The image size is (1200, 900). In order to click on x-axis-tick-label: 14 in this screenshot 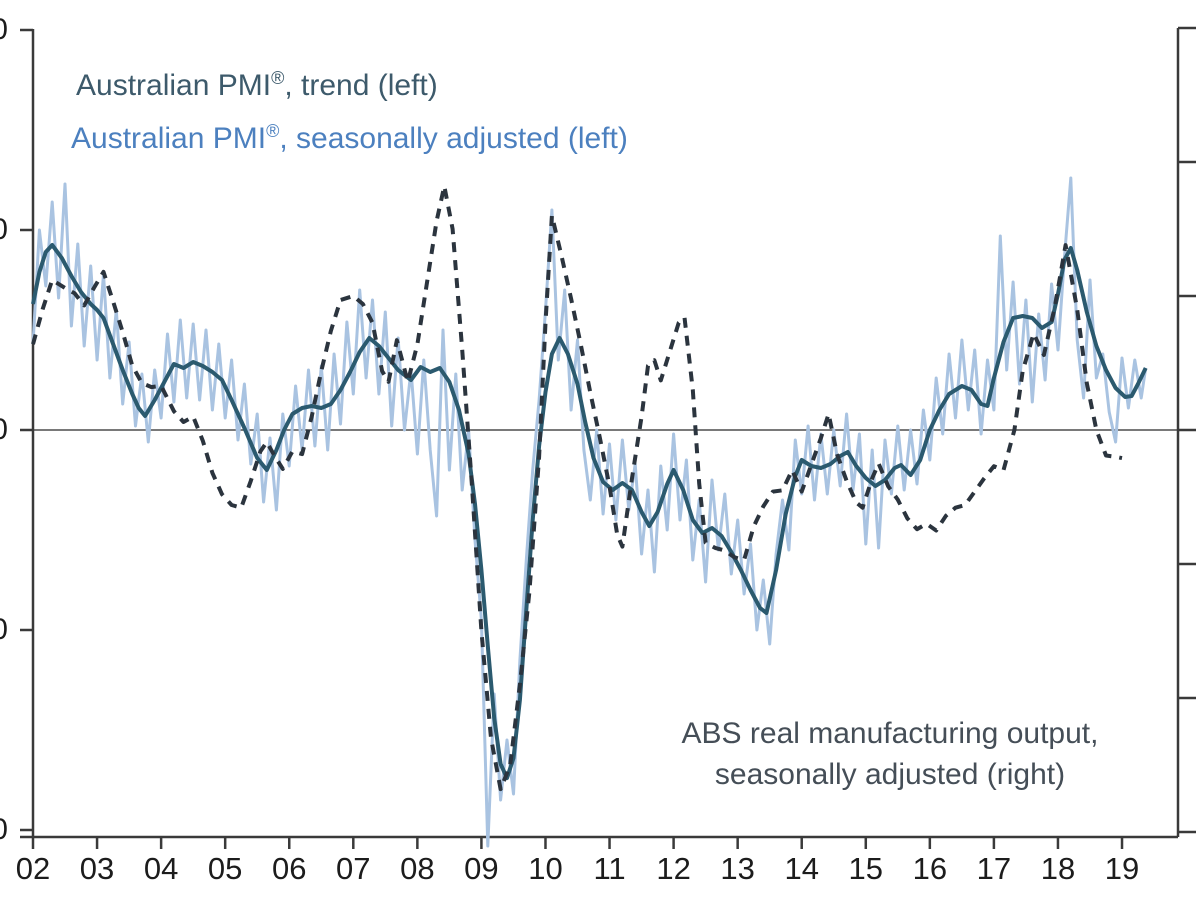, I will do `click(801, 868)`.